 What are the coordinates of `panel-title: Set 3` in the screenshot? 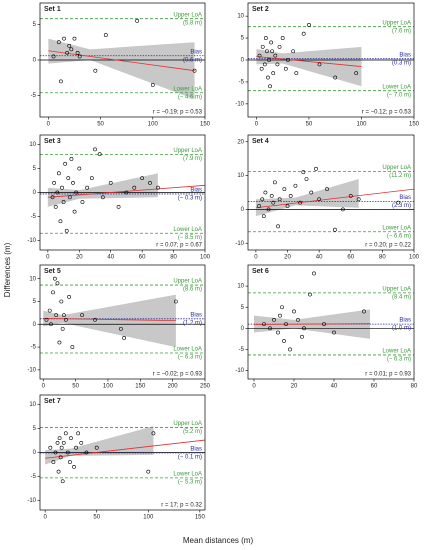 It's located at (52, 141).